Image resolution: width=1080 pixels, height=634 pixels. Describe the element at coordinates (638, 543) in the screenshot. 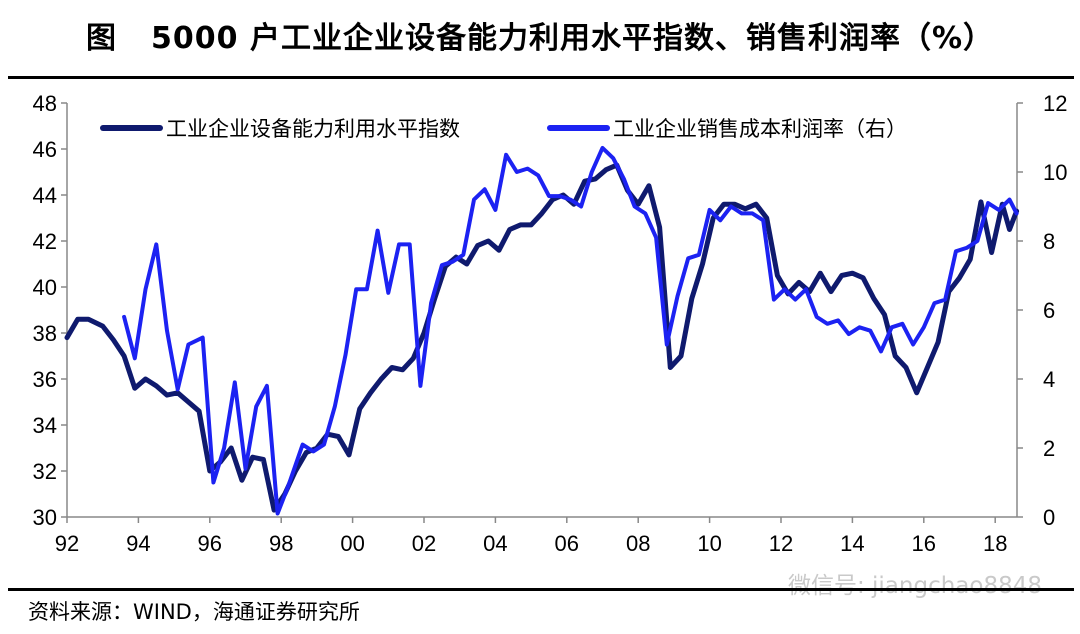

I see `x-tick-label: 08` at that location.